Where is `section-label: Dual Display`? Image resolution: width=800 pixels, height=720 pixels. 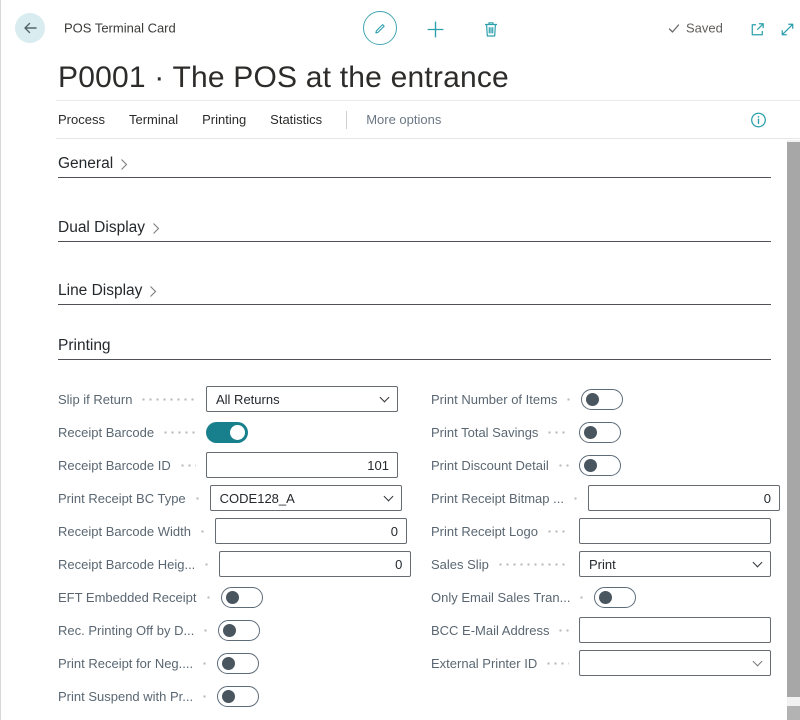
section-label: Dual Display is located at coordinates (102, 227).